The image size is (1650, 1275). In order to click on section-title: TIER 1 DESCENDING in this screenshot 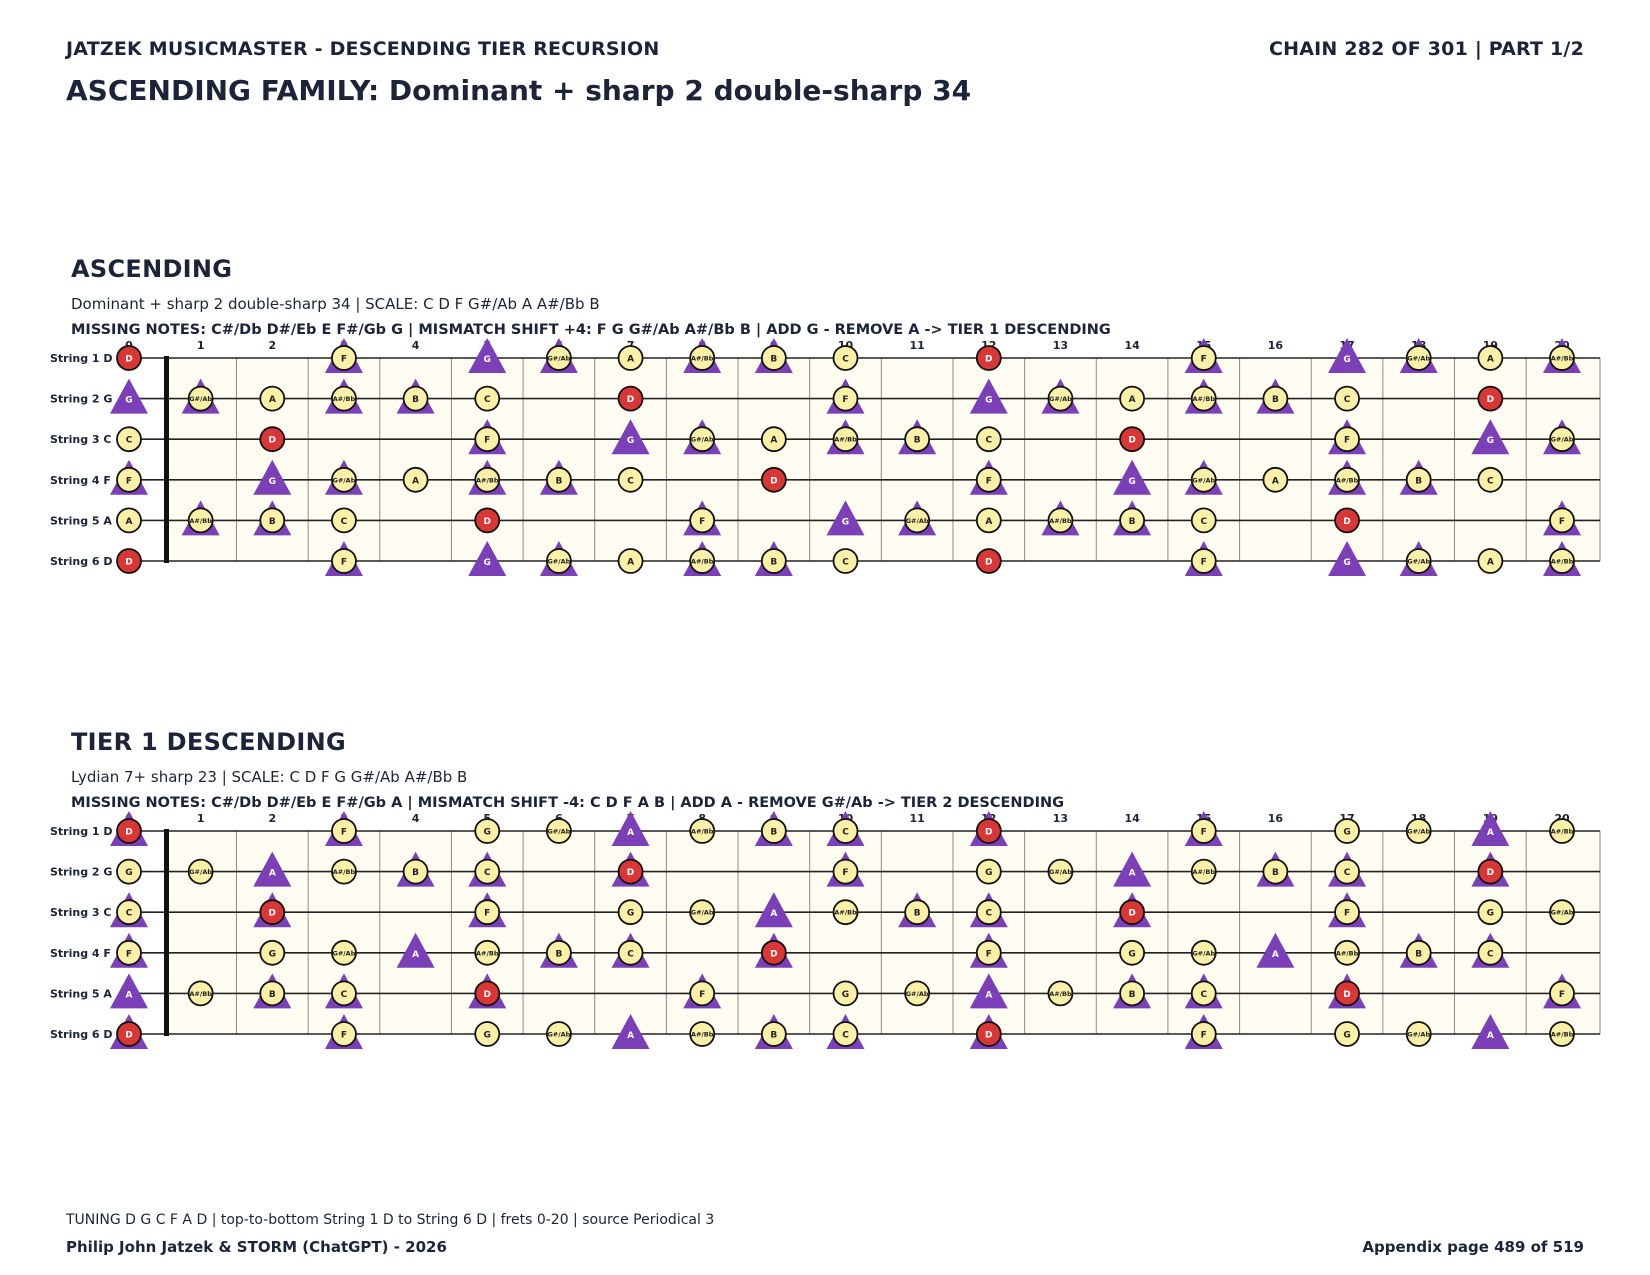, I will do `click(209, 742)`.